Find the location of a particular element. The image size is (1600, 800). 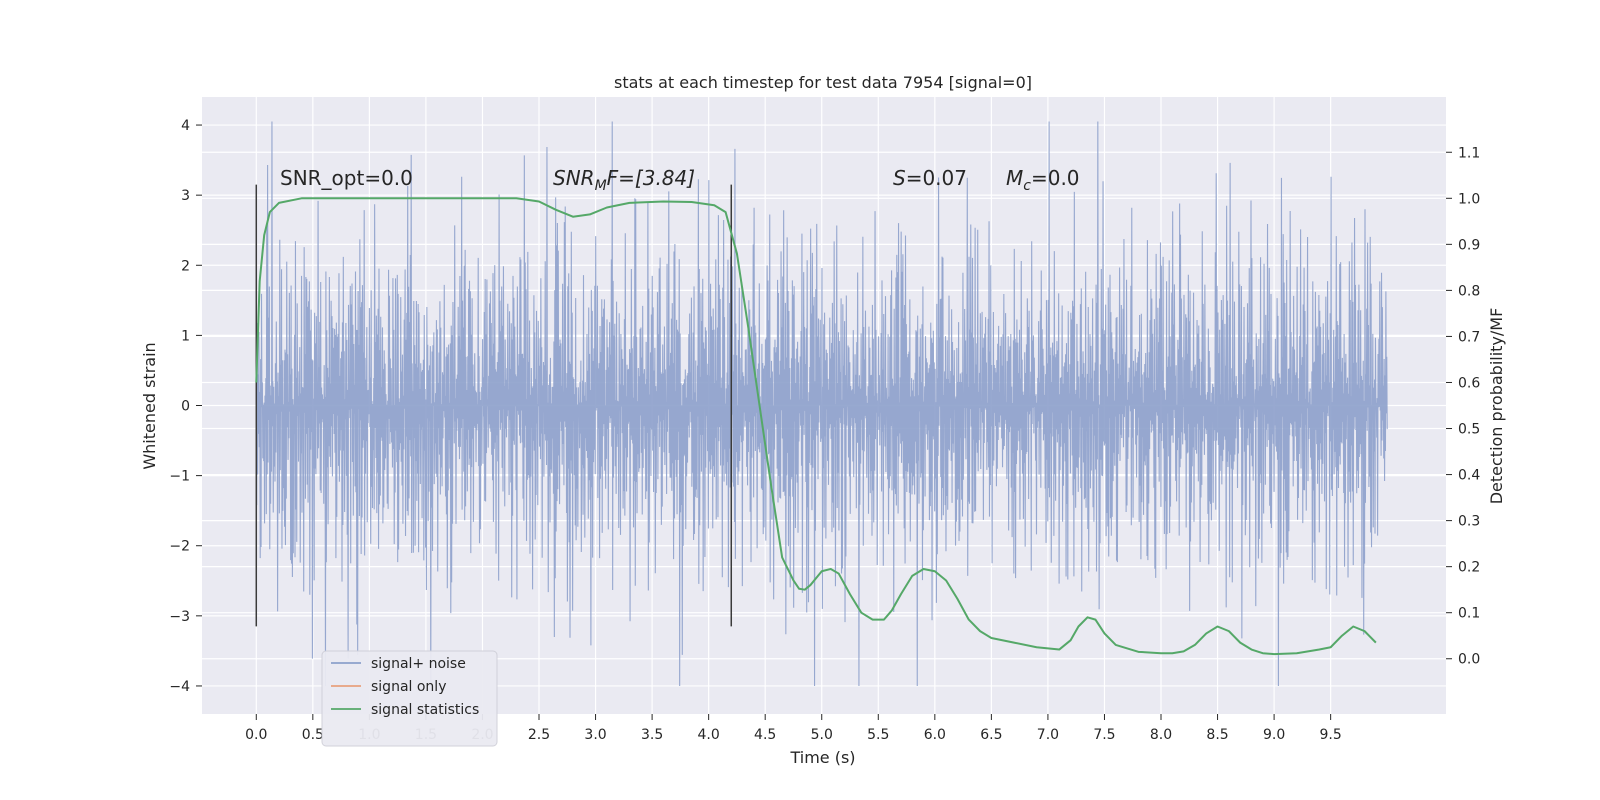

annotation-mc: Mc=0.0 is located at coordinates (1043, 180).